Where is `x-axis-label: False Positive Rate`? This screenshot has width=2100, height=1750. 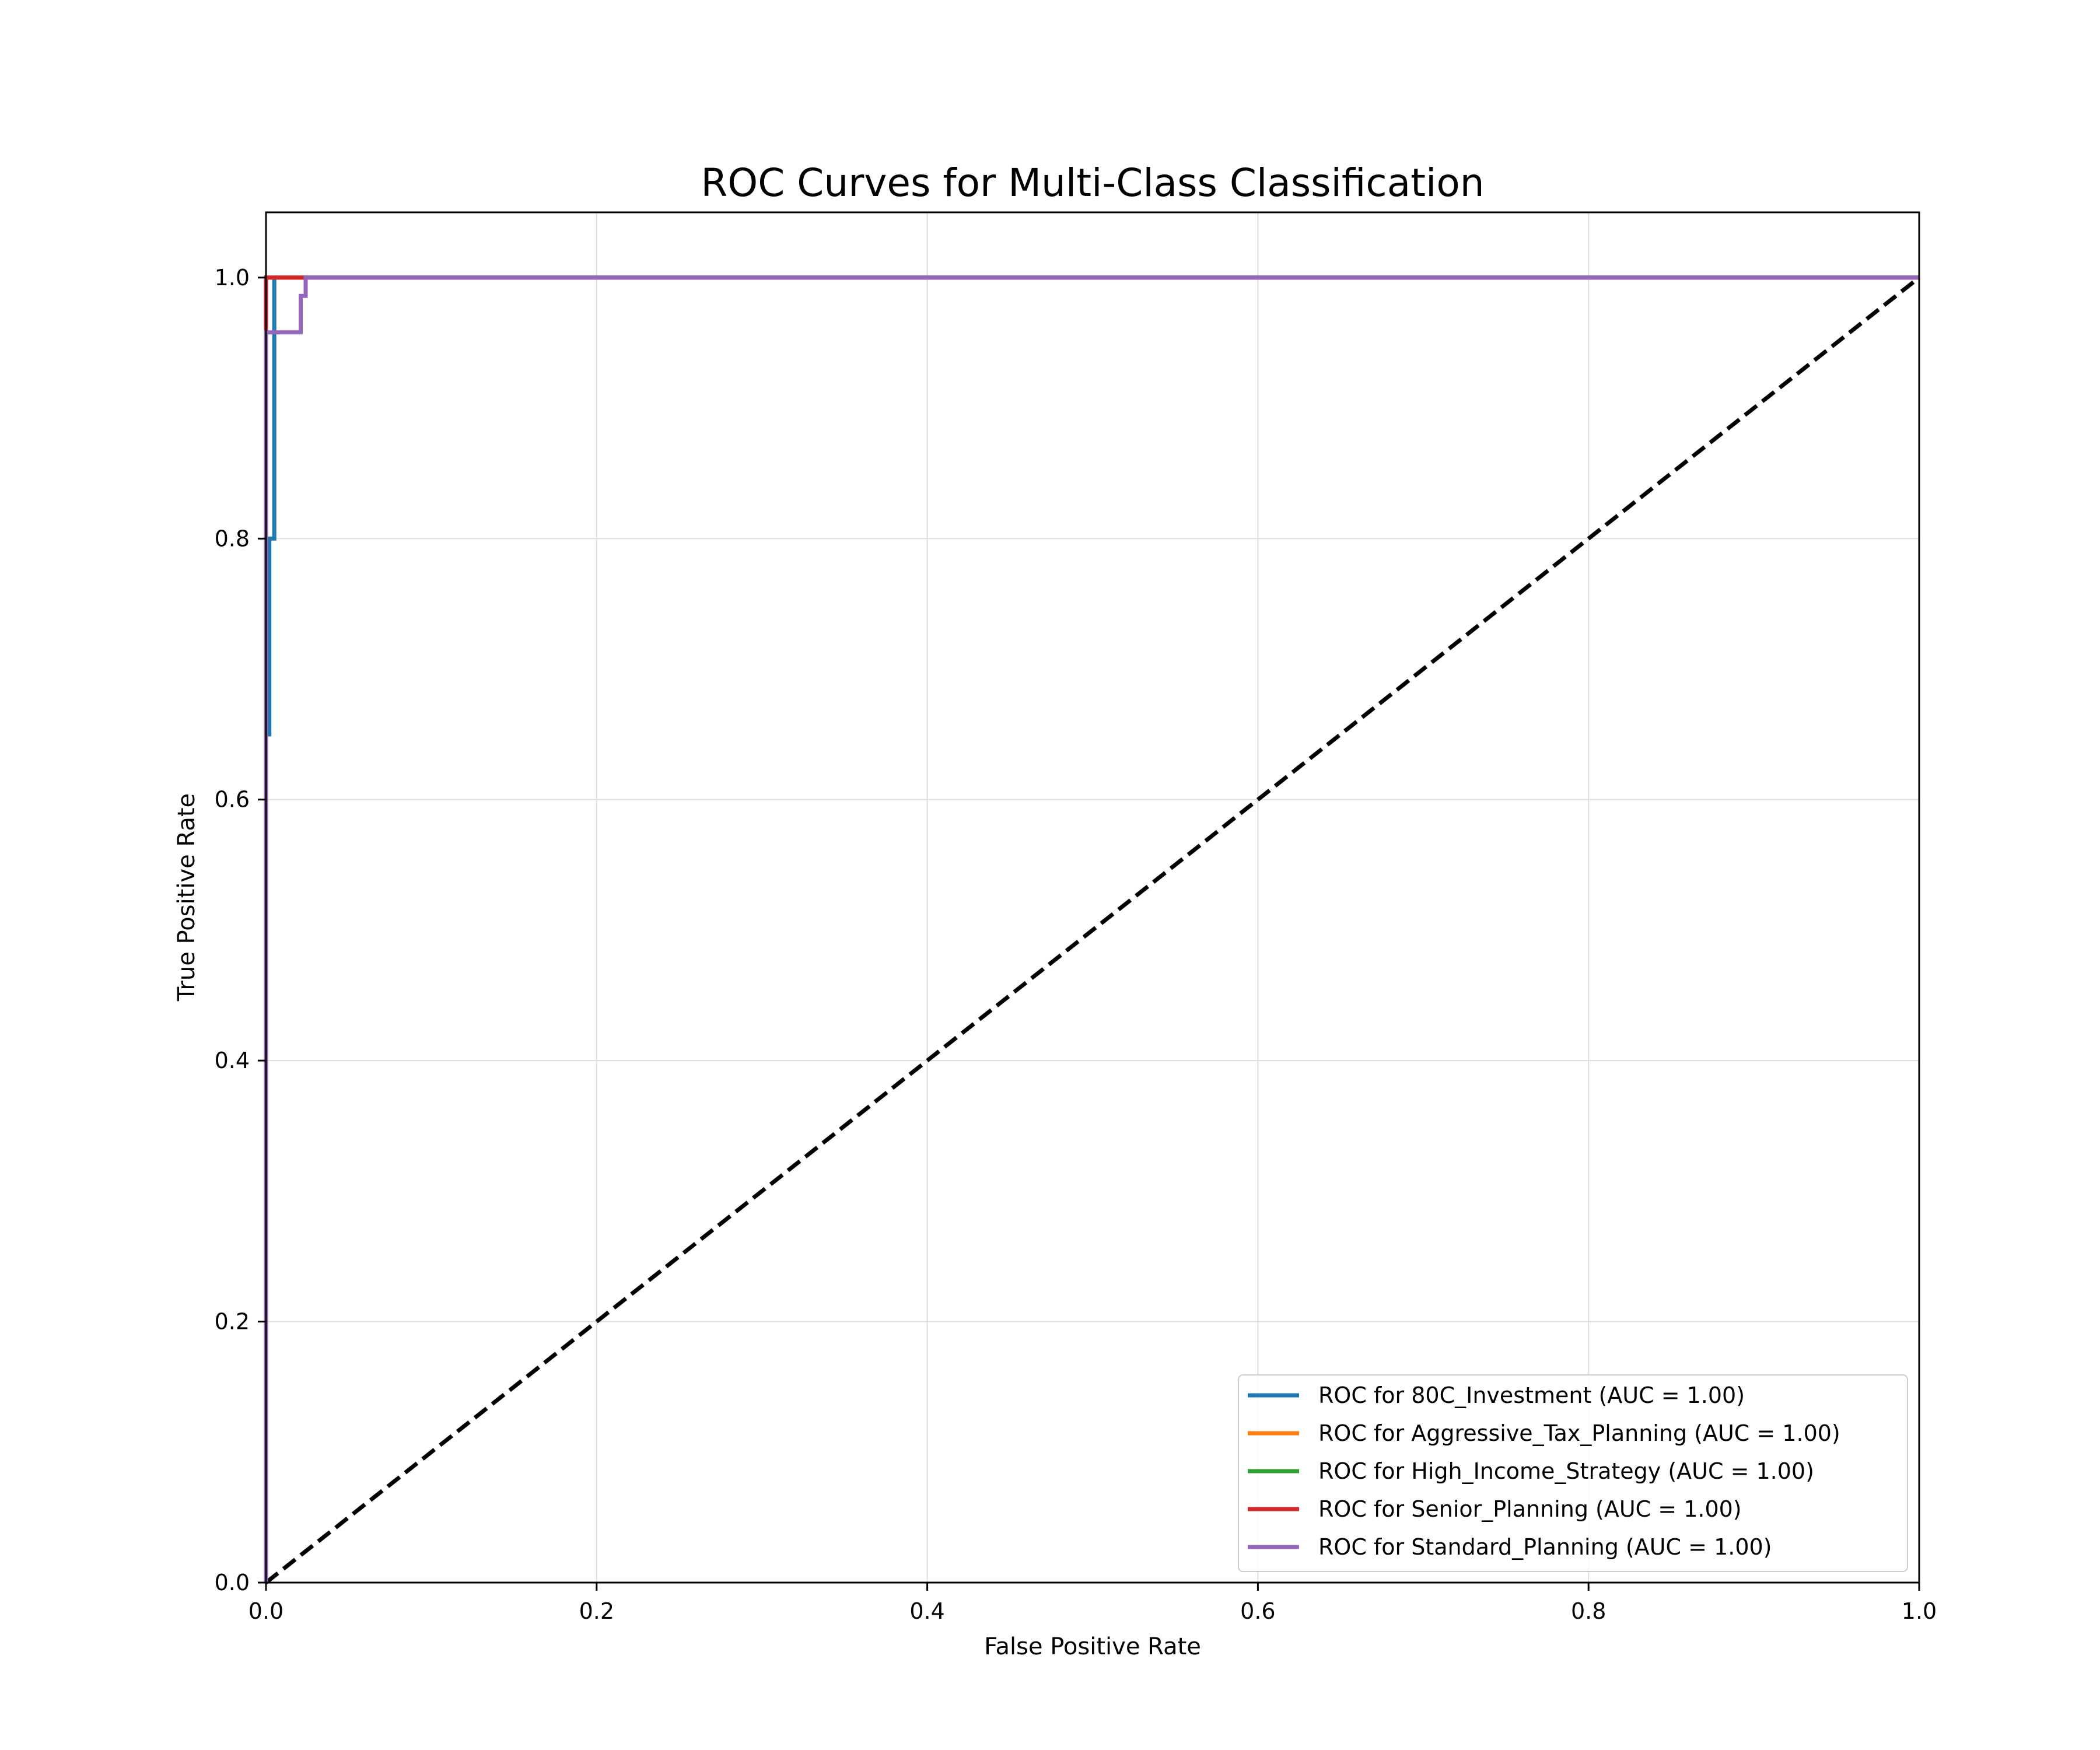 x-axis-label: False Positive Rate is located at coordinates (1092, 1646).